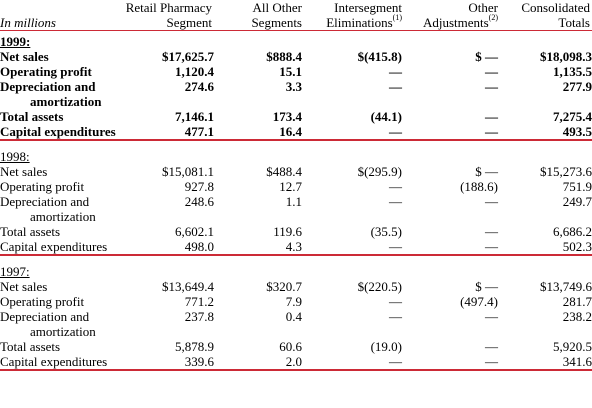 The image size is (592, 408). I want to click on year-label: 1998:, so click(15, 156).